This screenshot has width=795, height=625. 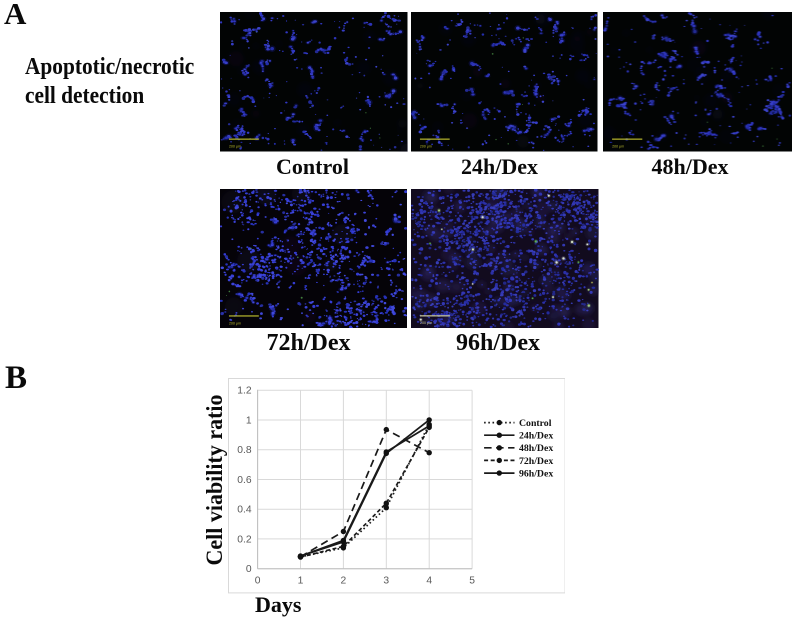 What do you see at coordinates (386, 581) in the screenshot?
I see `svg-text: 3` at bounding box center [386, 581].